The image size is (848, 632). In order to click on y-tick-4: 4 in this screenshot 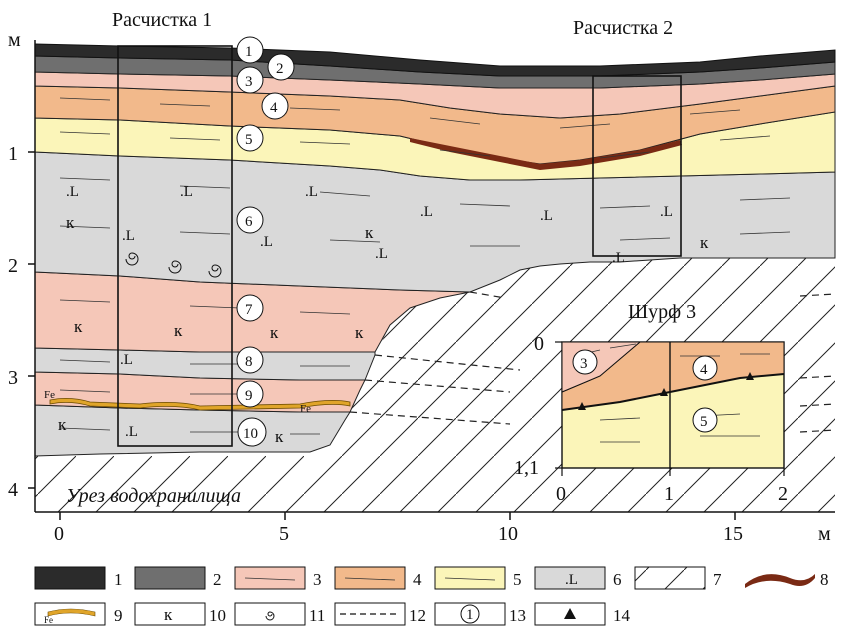, I will do `click(13, 490)`.